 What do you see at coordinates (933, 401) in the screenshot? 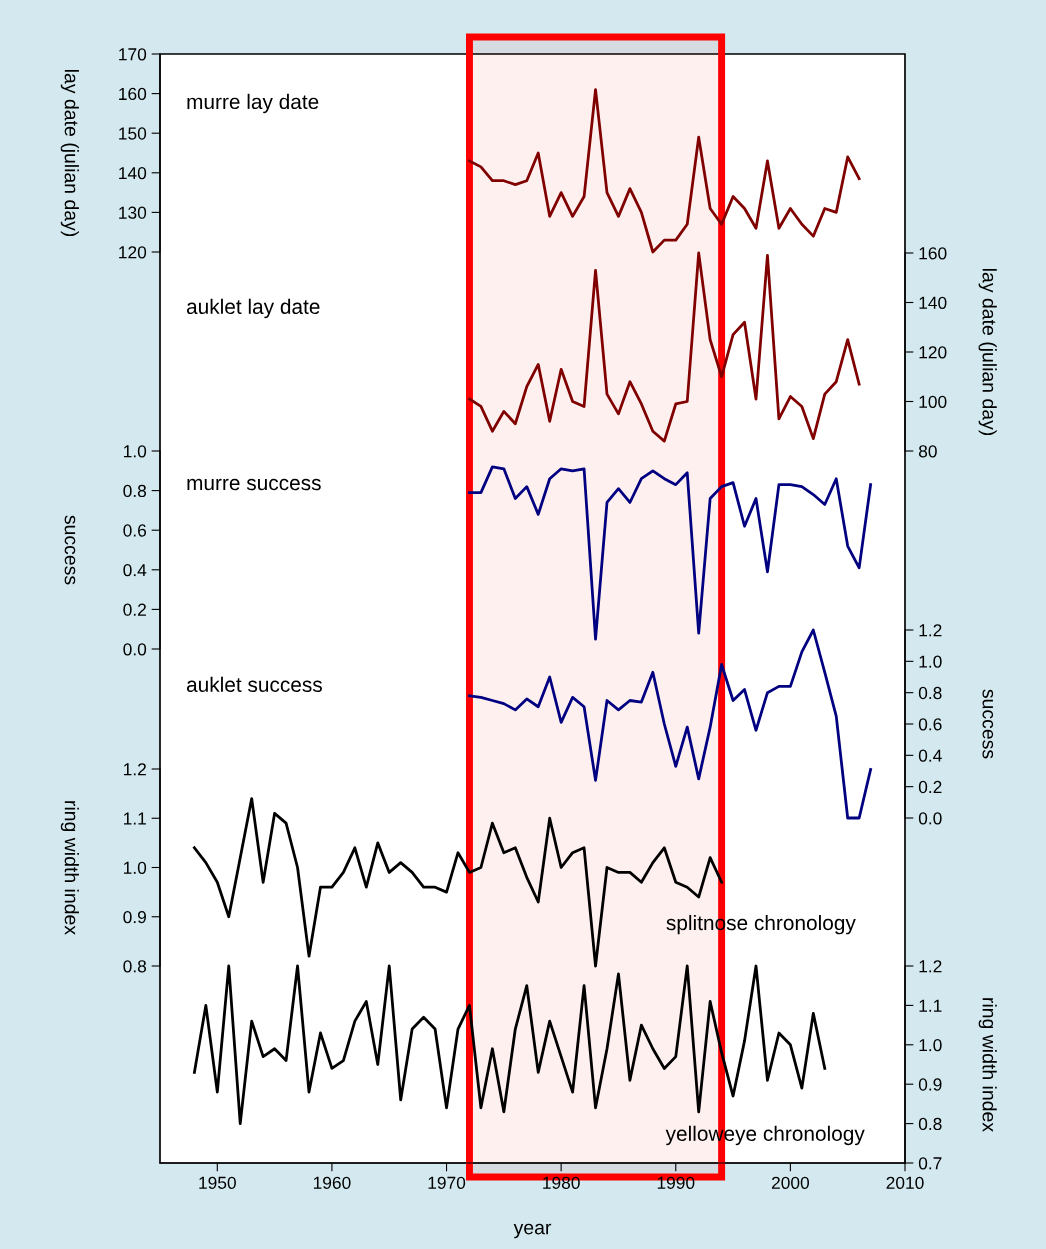
I see `y-tick-label: 100` at bounding box center [933, 401].